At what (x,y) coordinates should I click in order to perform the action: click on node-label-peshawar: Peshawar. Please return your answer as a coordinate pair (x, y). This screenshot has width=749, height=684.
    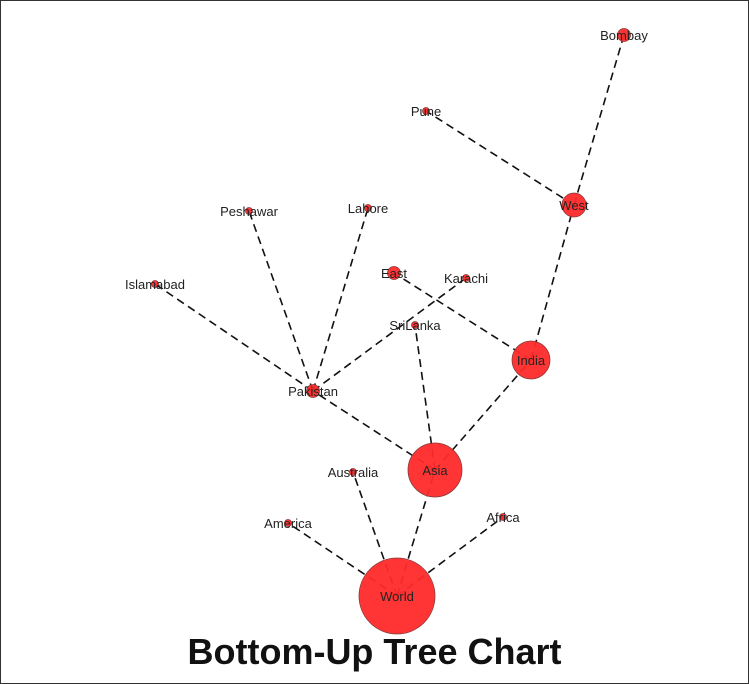
    Looking at the image, I should click on (249, 211).